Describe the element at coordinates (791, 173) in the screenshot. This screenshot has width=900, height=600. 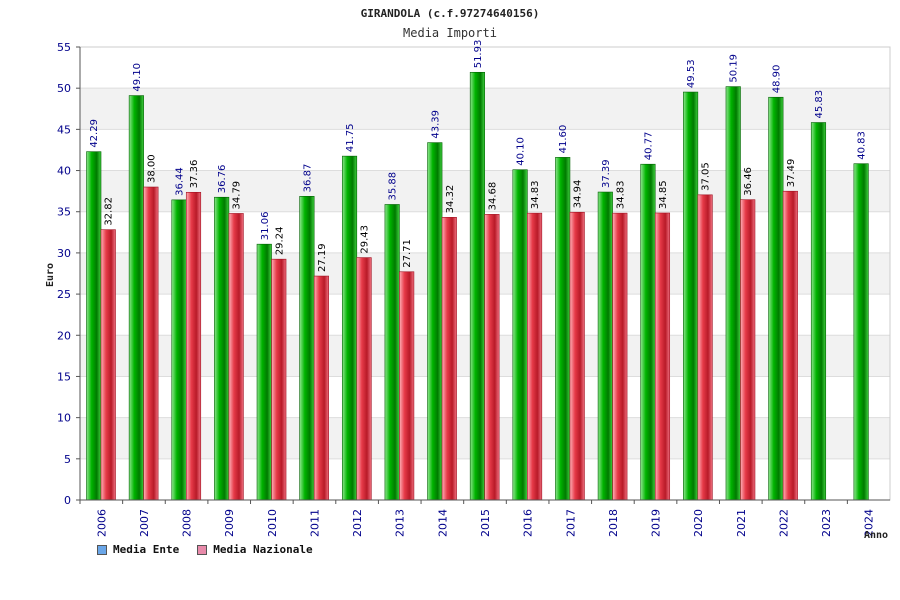
I see `value-label-media-nazionale: 37.49` at that location.